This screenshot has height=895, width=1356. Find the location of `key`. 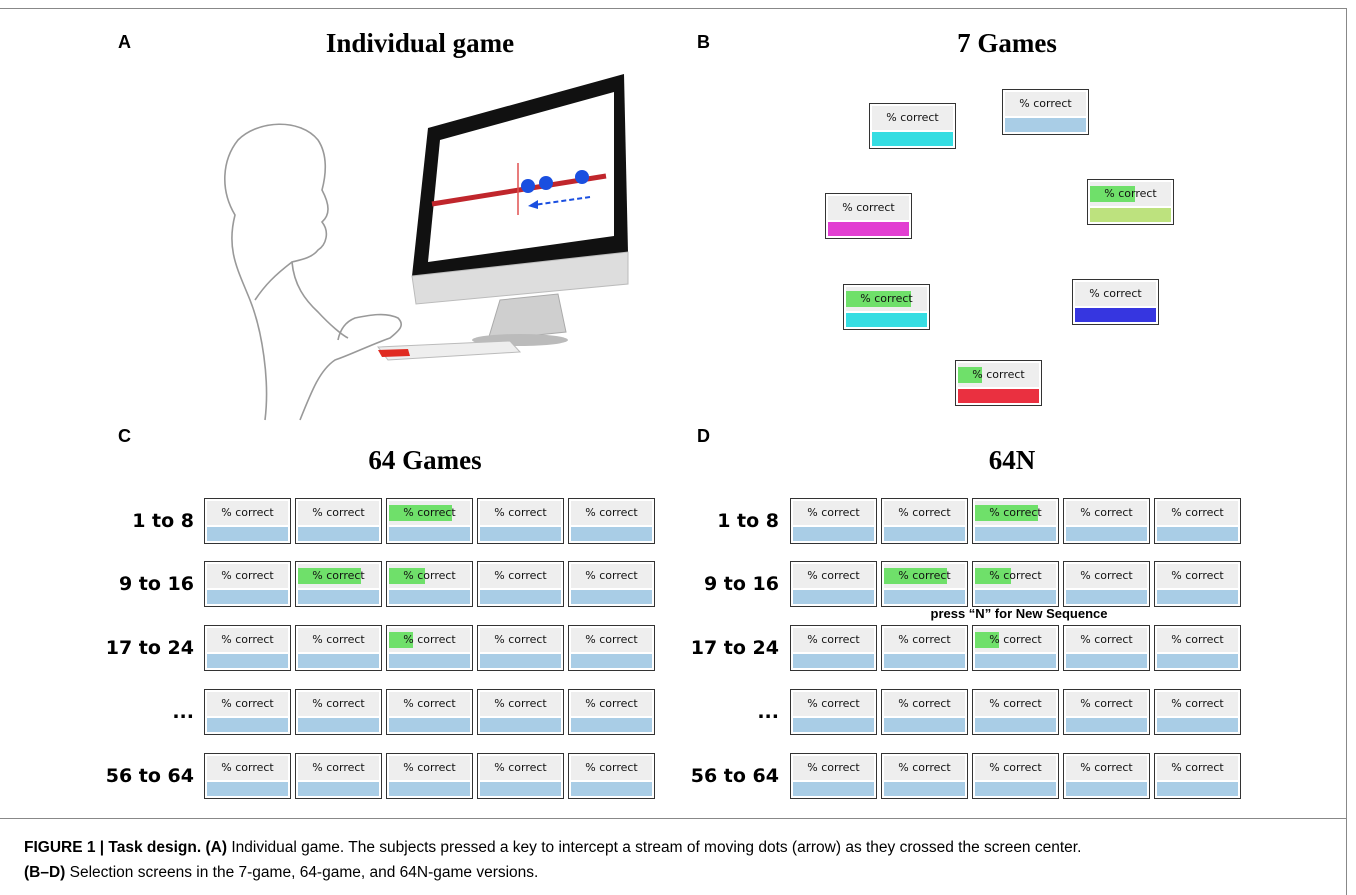

key is located at coordinates (394, 353).